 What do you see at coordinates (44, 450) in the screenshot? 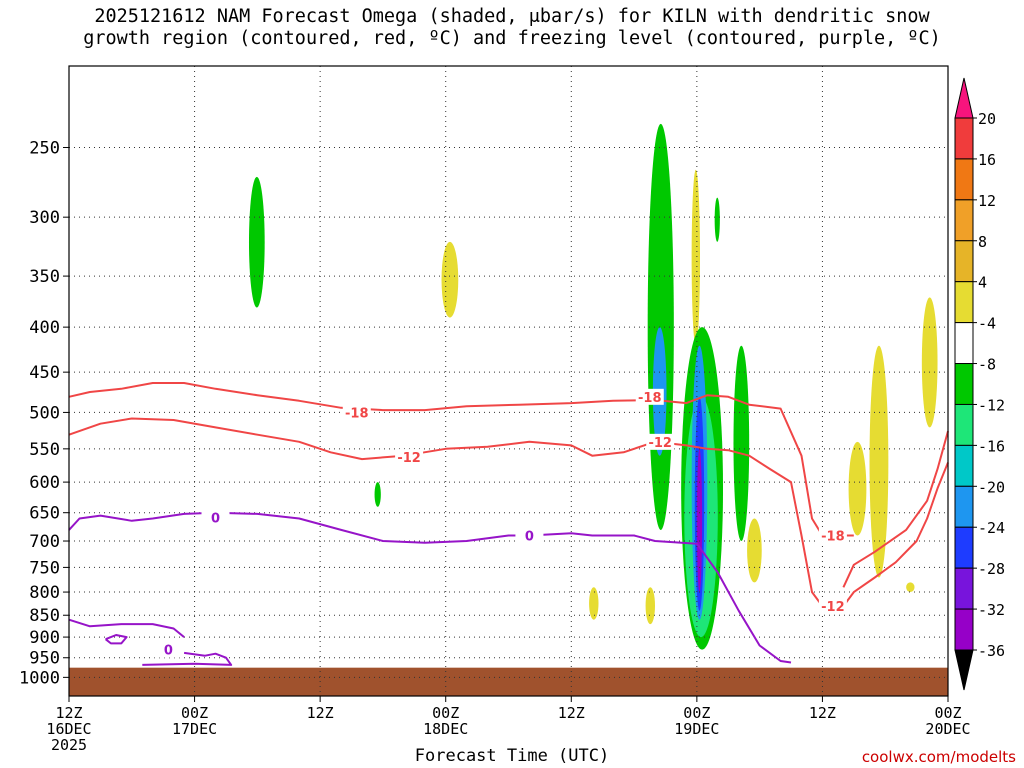
I see `y-tick-label: 550` at bounding box center [44, 450].